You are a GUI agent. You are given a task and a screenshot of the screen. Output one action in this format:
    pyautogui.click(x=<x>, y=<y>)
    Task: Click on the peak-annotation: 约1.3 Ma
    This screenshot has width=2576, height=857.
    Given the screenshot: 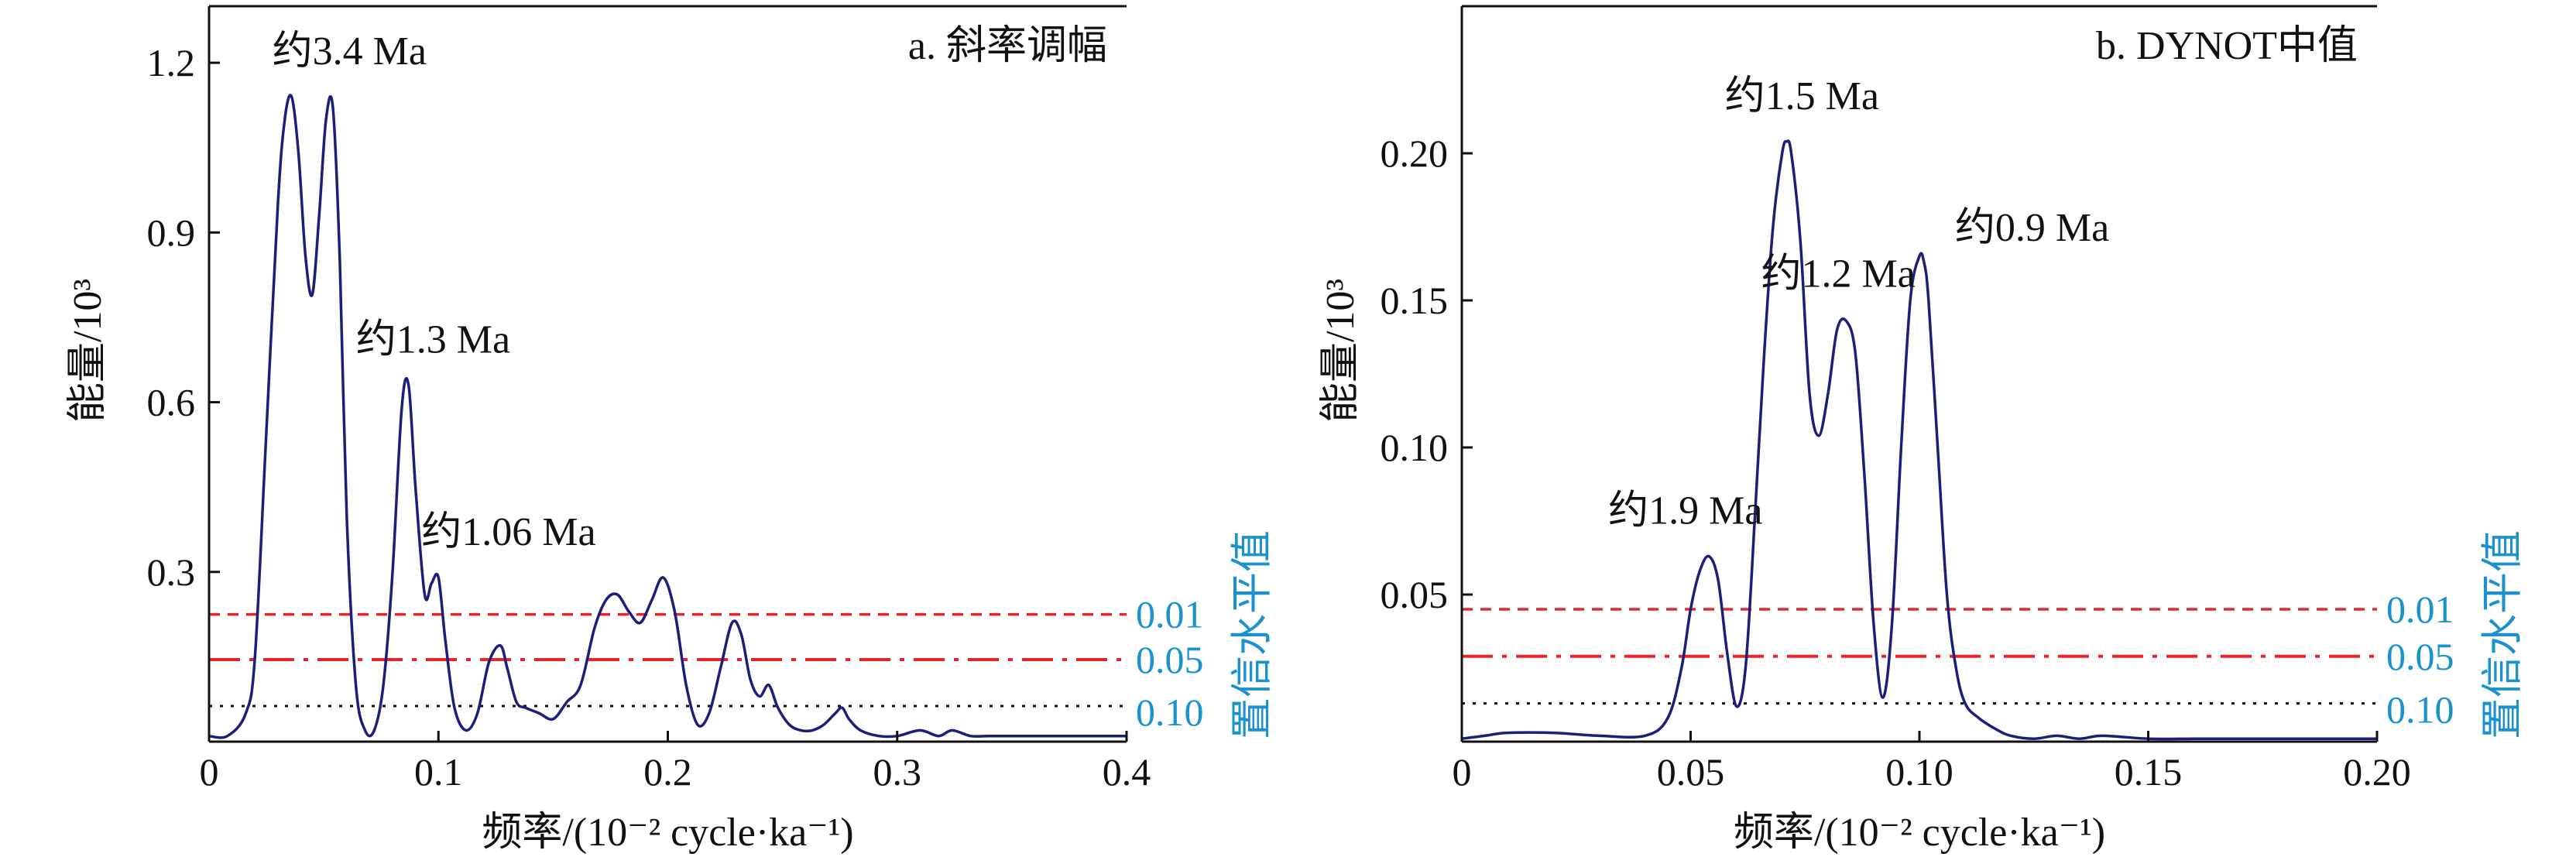 What is the action you would take?
    pyautogui.click(x=433, y=340)
    